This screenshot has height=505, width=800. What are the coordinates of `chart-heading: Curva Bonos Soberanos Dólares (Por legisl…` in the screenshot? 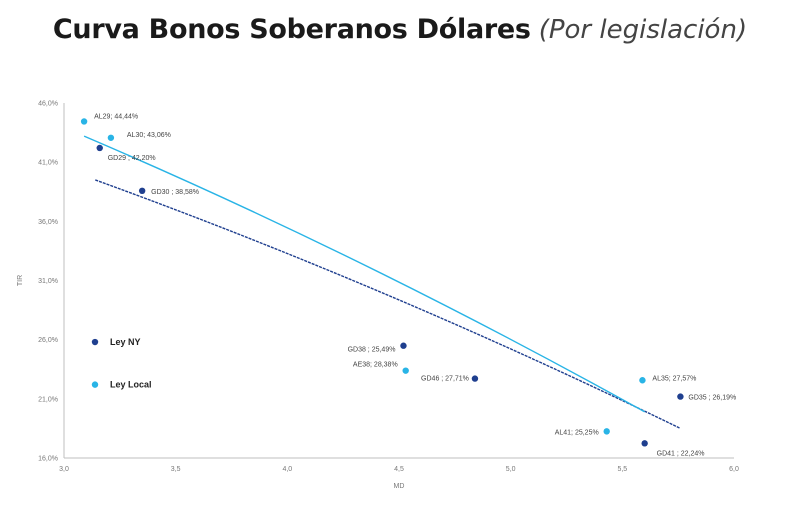 It's located at (400, 29).